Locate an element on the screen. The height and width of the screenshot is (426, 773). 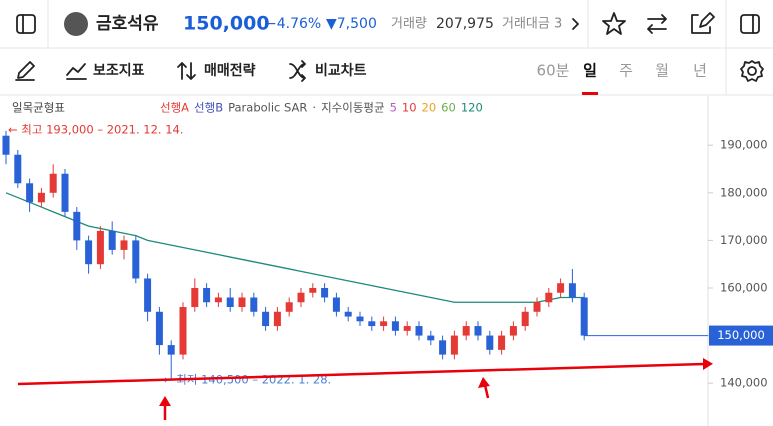
last-price-box is located at coordinates (741, 335).